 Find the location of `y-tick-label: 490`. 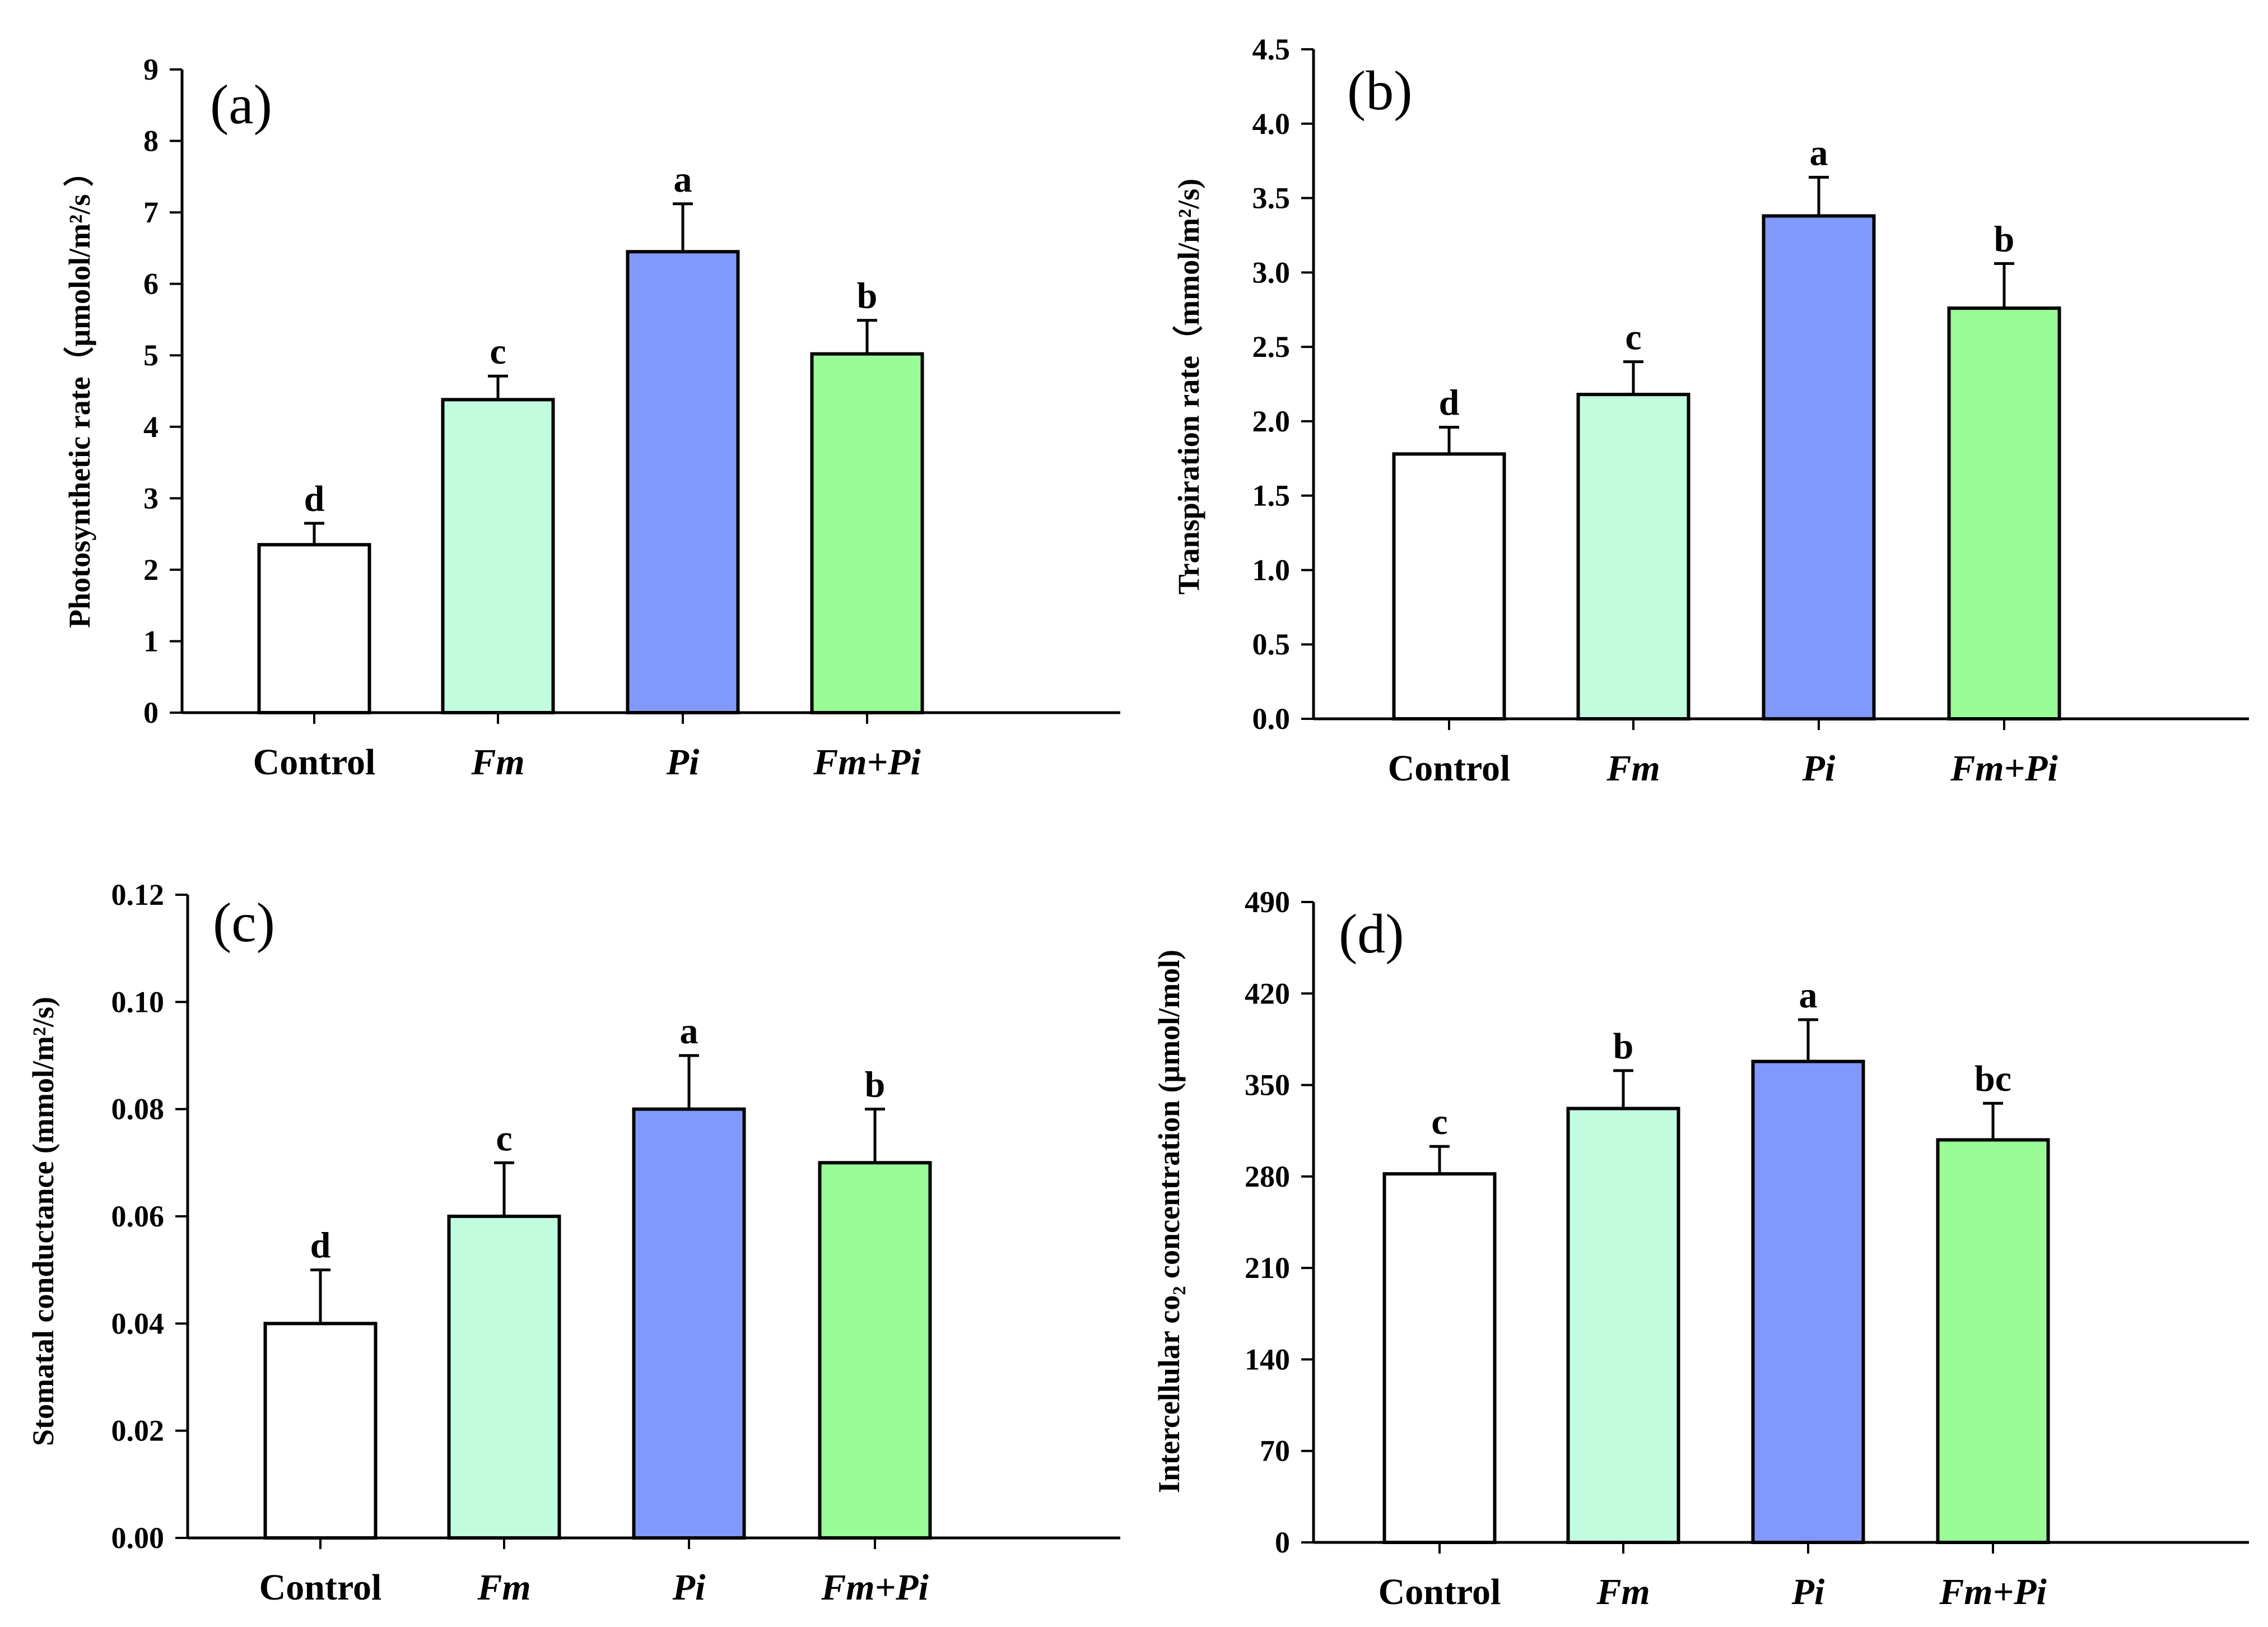

y-tick-label: 490 is located at coordinates (1267, 902).